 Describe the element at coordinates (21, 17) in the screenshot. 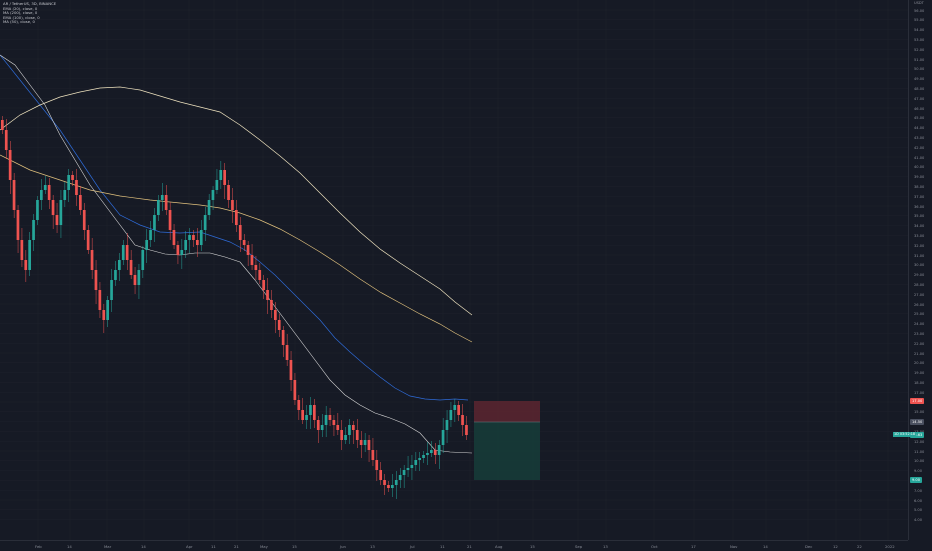

I see `legend-ema100: EMA (100), close, 0` at that location.